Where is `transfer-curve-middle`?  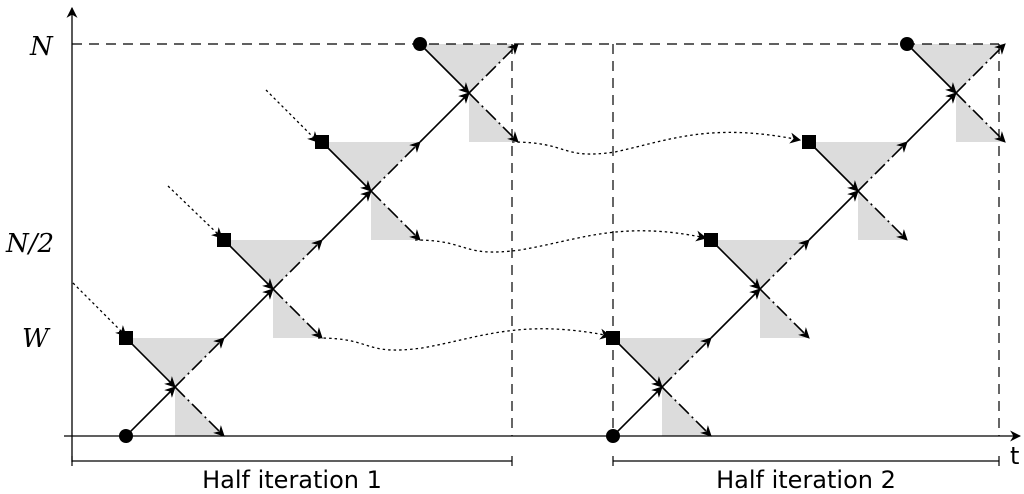 transfer-curve-middle is located at coordinates (561, 241).